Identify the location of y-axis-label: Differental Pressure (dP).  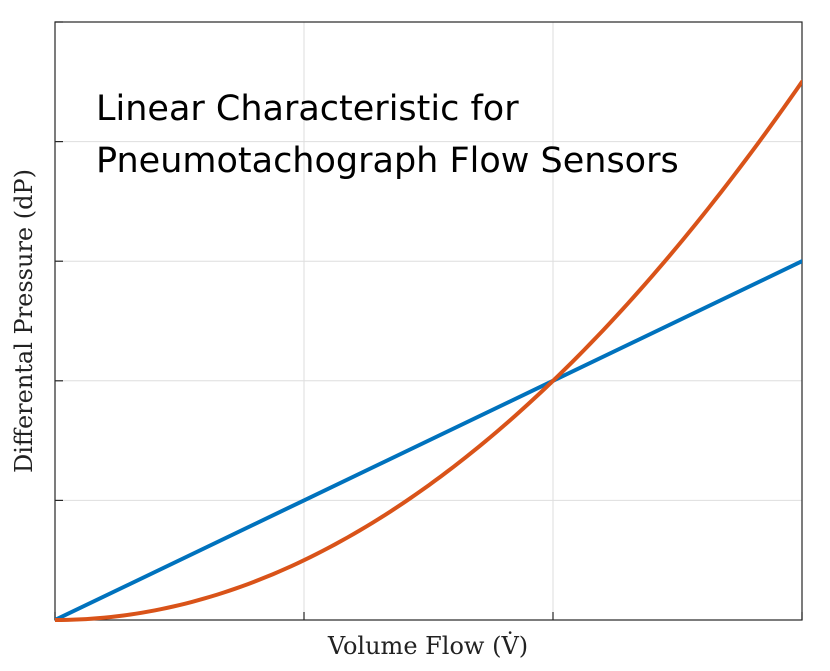
(24, 321).